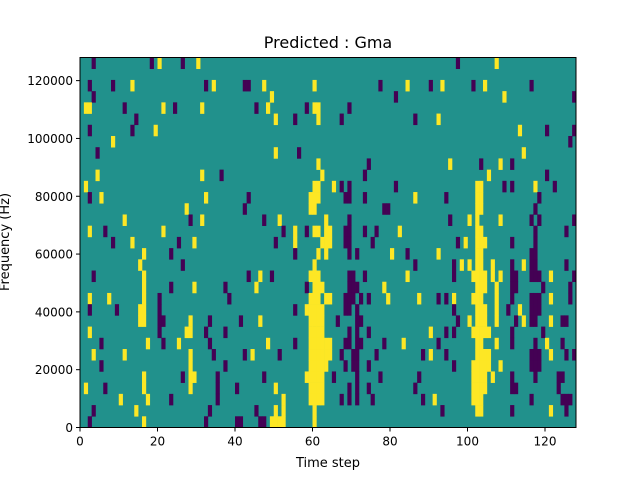  I want to click on x-tick-label: 60, so click(312, 442).